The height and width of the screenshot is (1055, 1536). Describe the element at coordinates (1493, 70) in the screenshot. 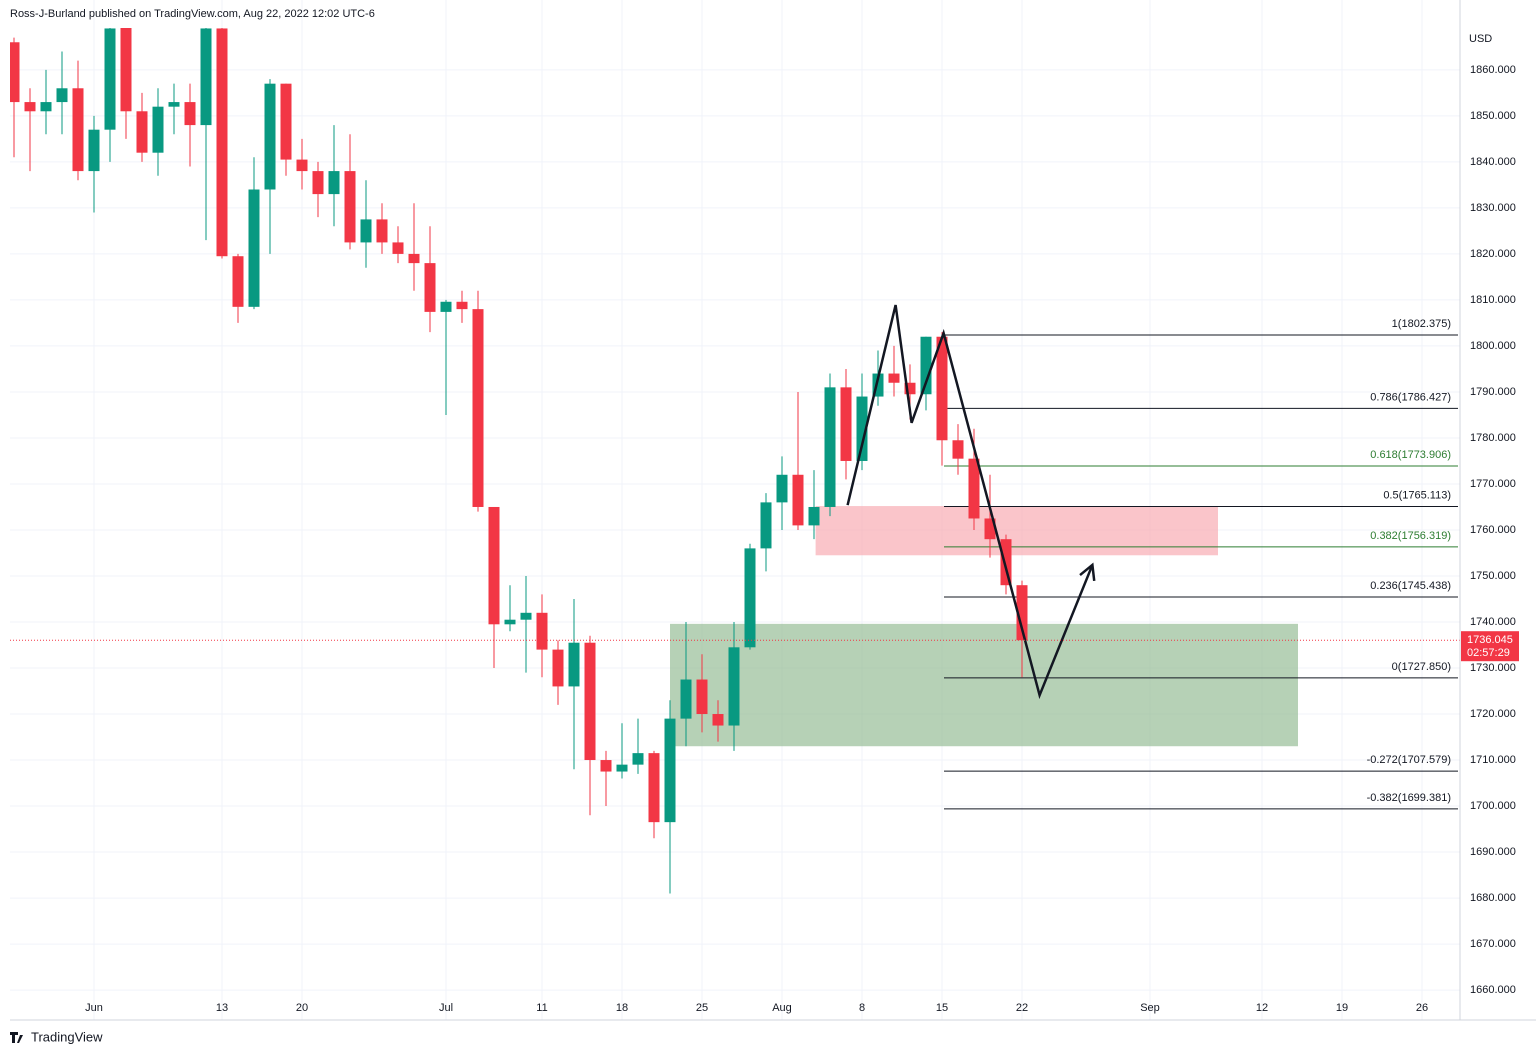

I see `y-tick-label: 1860.000` at that location.